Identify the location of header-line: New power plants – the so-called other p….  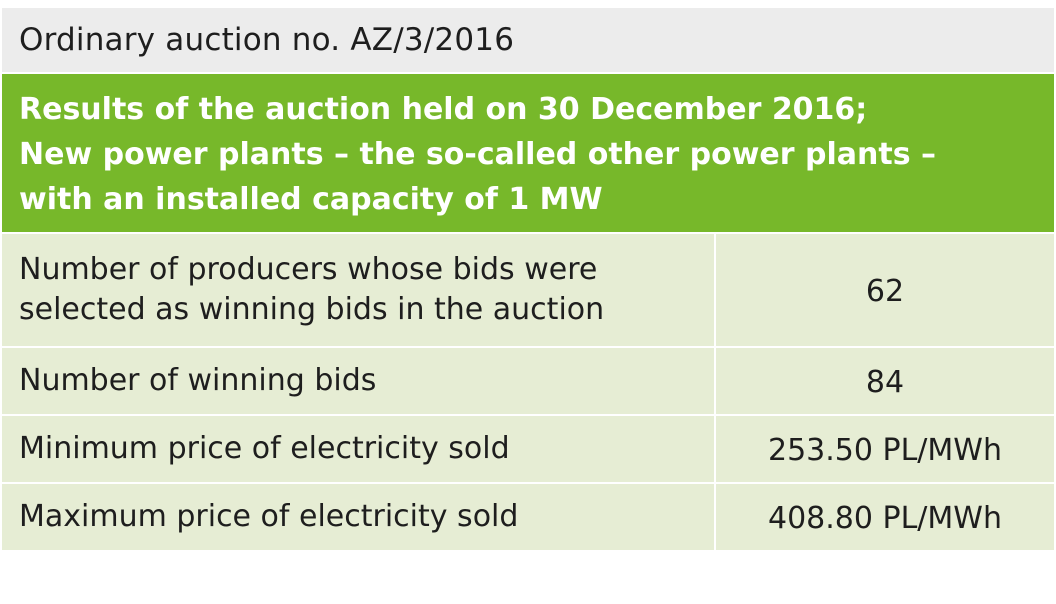
(477, 154).